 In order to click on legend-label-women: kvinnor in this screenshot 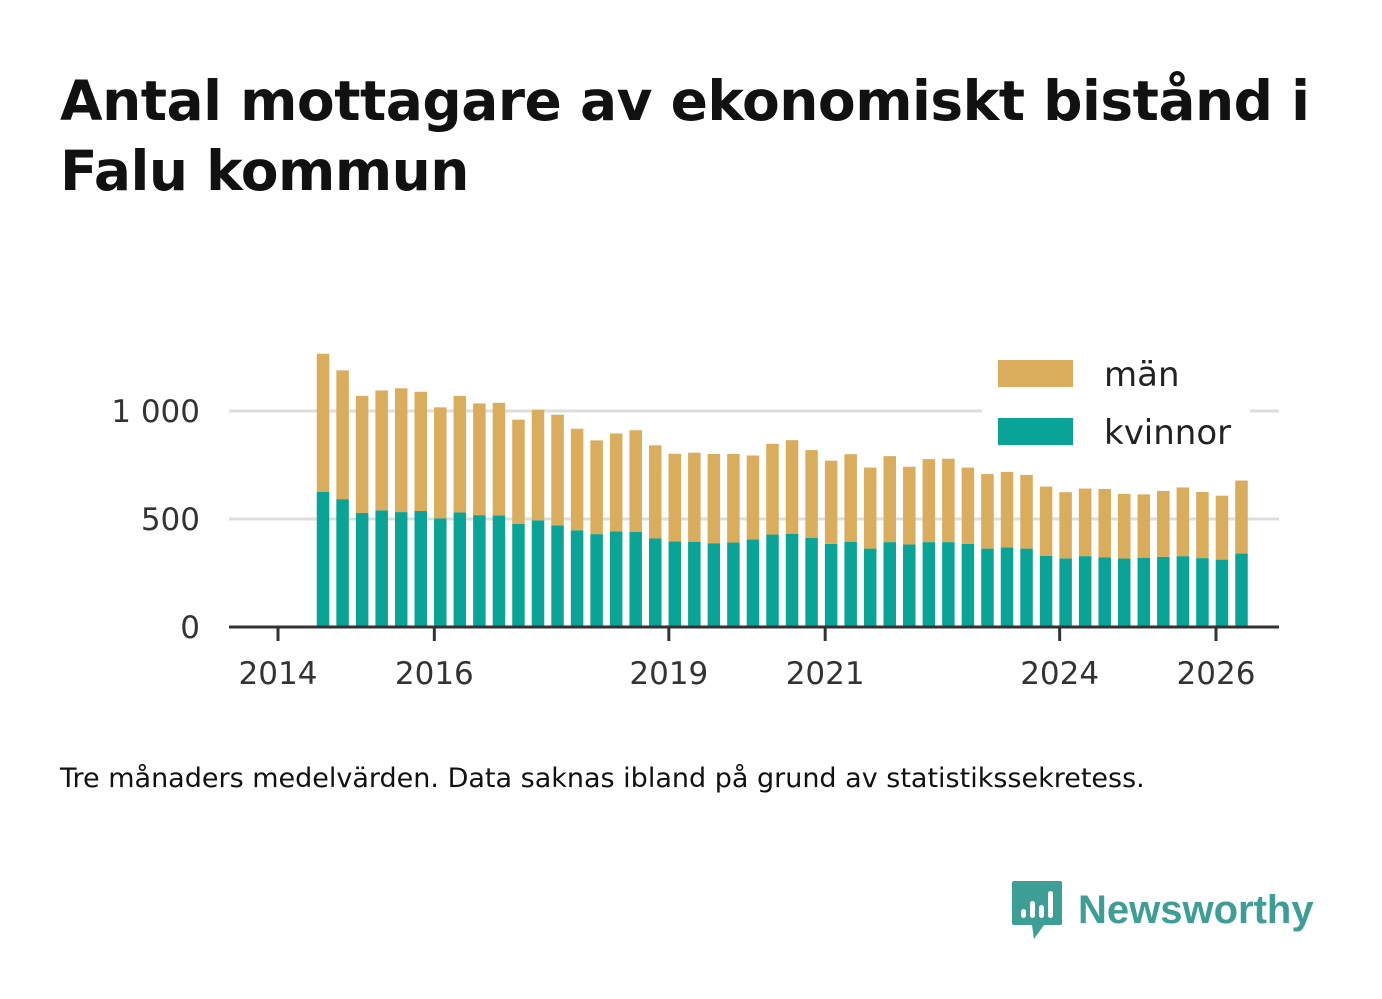, I will do `click(1167, 433)`.